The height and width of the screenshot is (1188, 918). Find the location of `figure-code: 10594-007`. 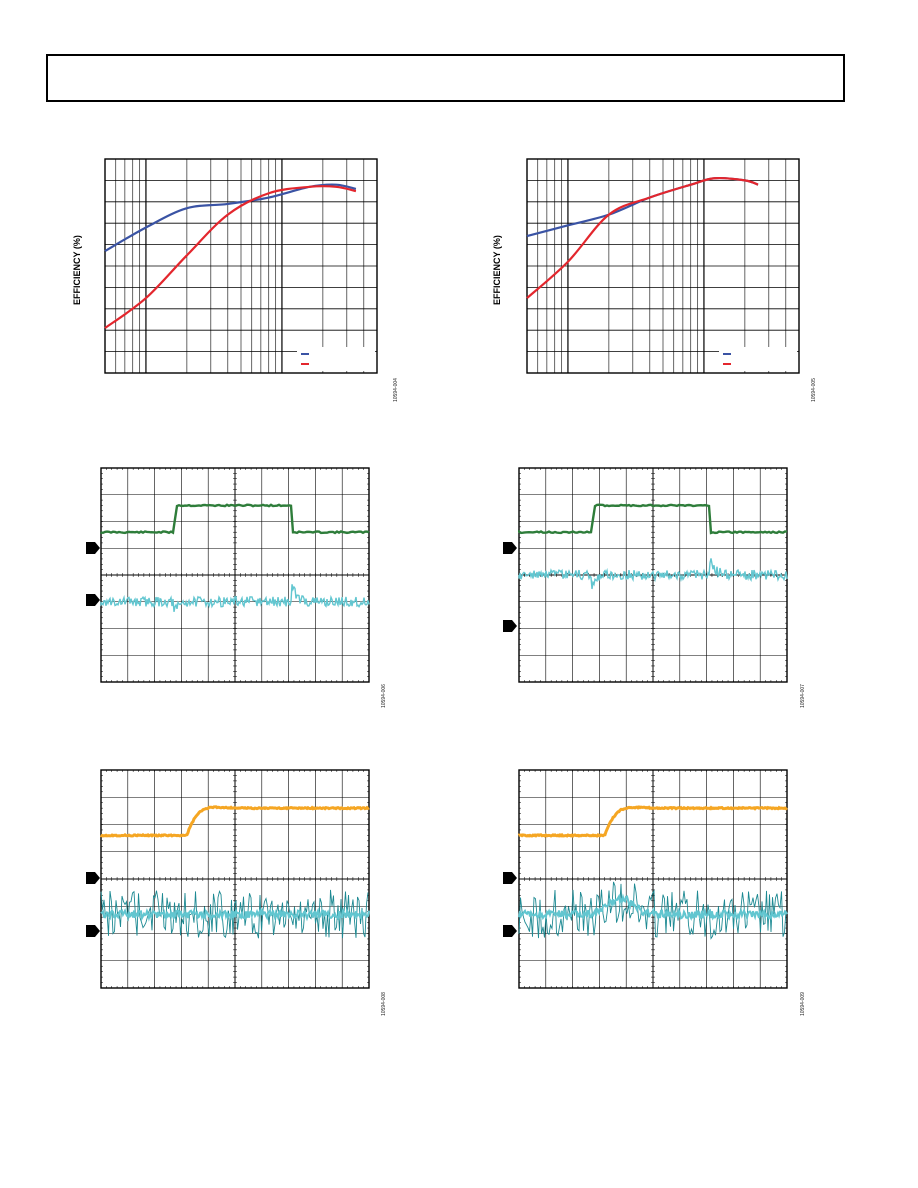

figure-code: 10594-007 is located at coordinates (803, 696).